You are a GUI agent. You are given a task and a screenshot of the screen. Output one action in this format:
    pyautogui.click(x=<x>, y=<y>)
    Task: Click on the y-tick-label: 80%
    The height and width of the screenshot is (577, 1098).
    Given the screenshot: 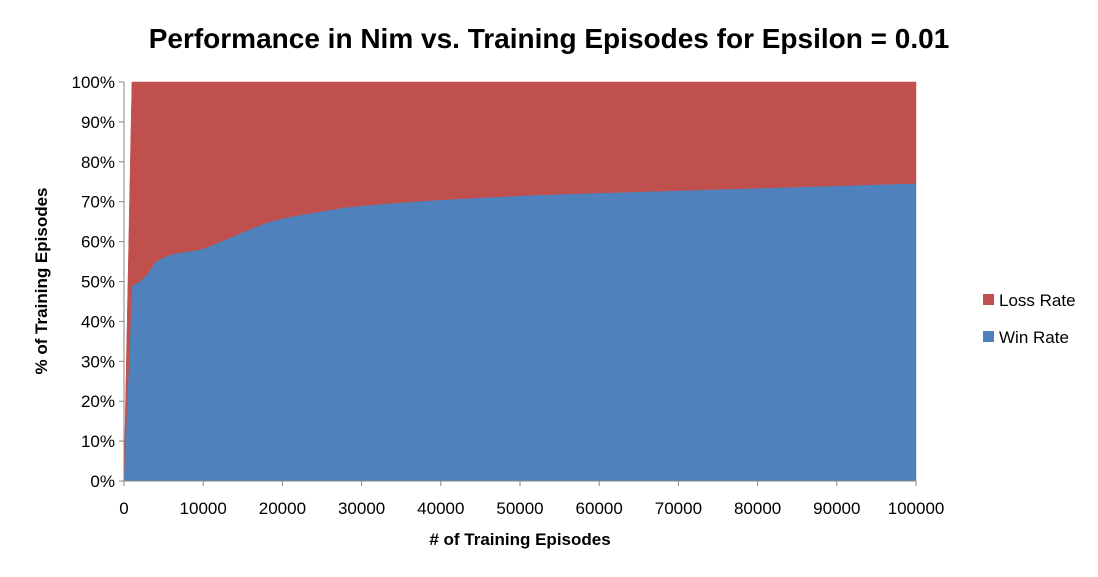 What is the action you would take?
    pyautogui.click(x=98, y=162)
    